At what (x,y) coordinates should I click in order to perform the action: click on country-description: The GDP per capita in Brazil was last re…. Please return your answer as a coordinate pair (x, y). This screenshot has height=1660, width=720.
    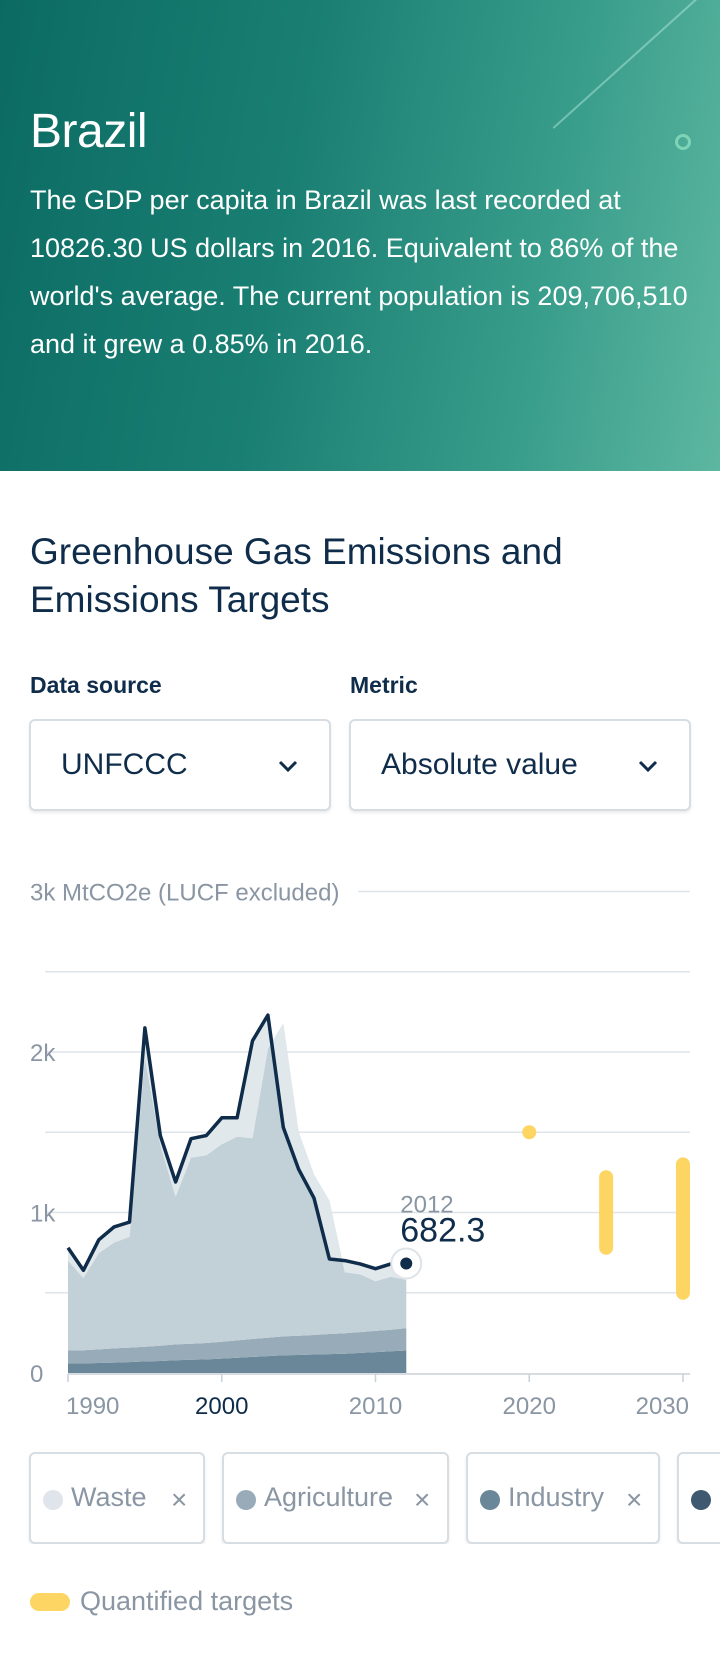
    Looking at the image, I should click on (359, 272).